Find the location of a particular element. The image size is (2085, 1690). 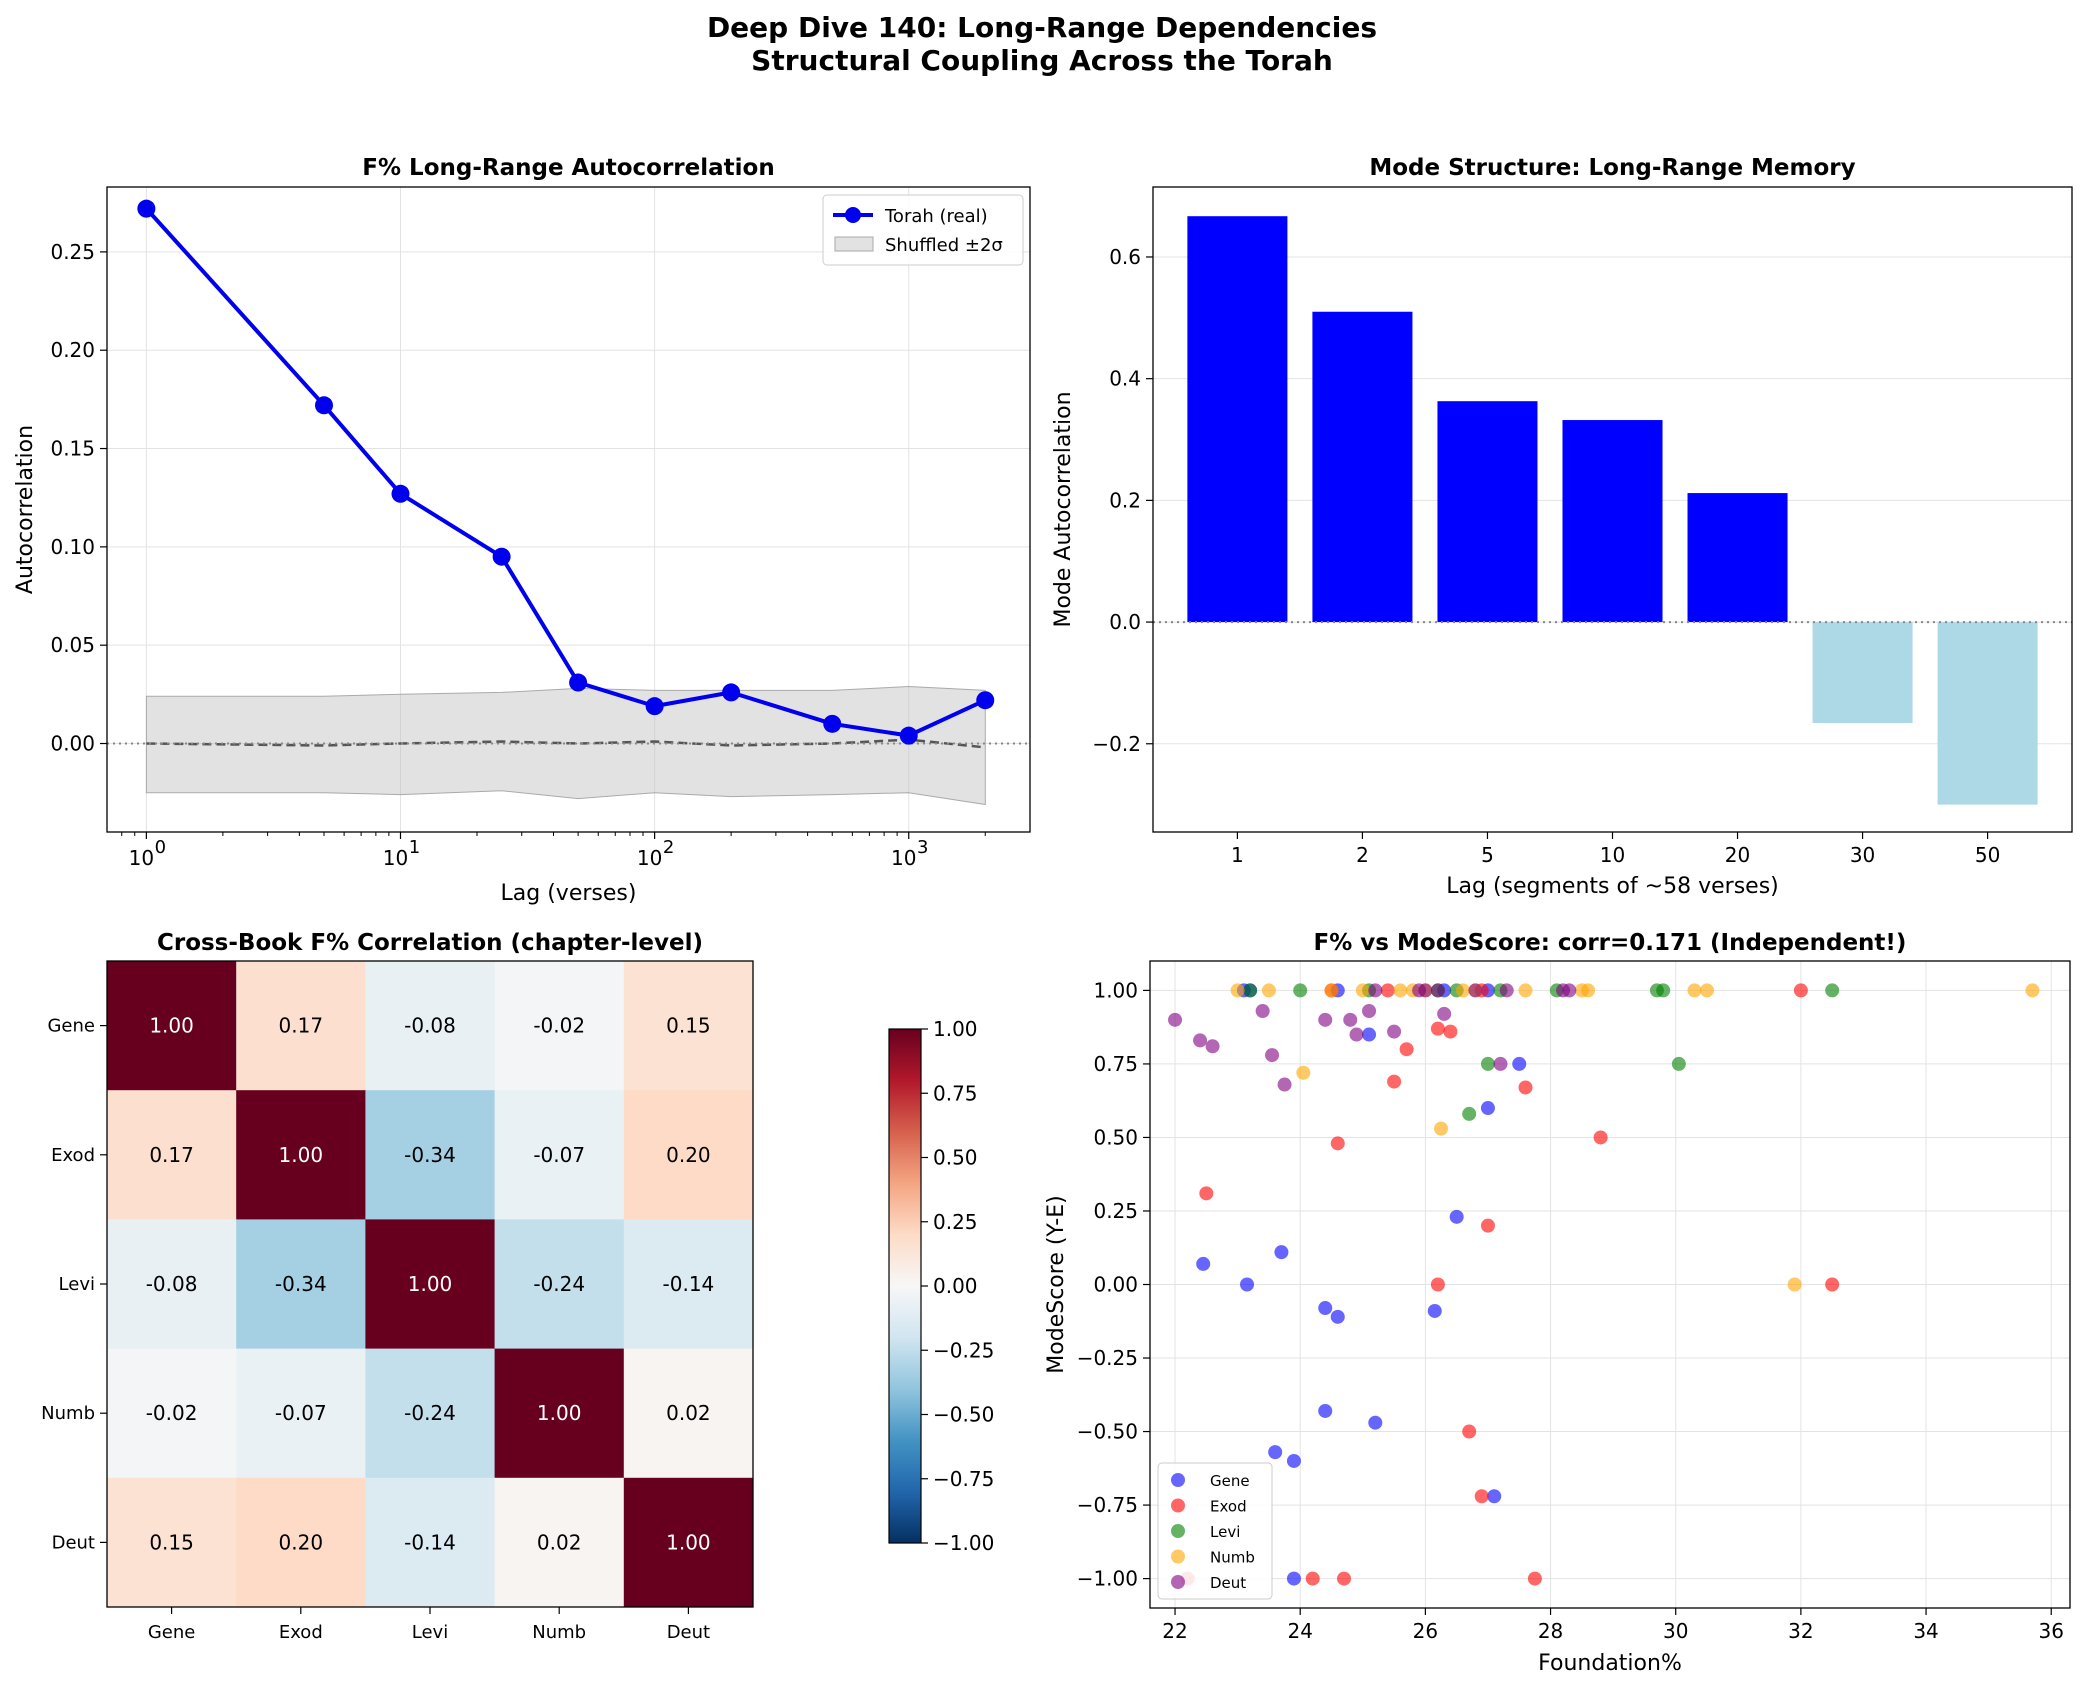

legend-band-swatch is located at coordinates (854, 244).